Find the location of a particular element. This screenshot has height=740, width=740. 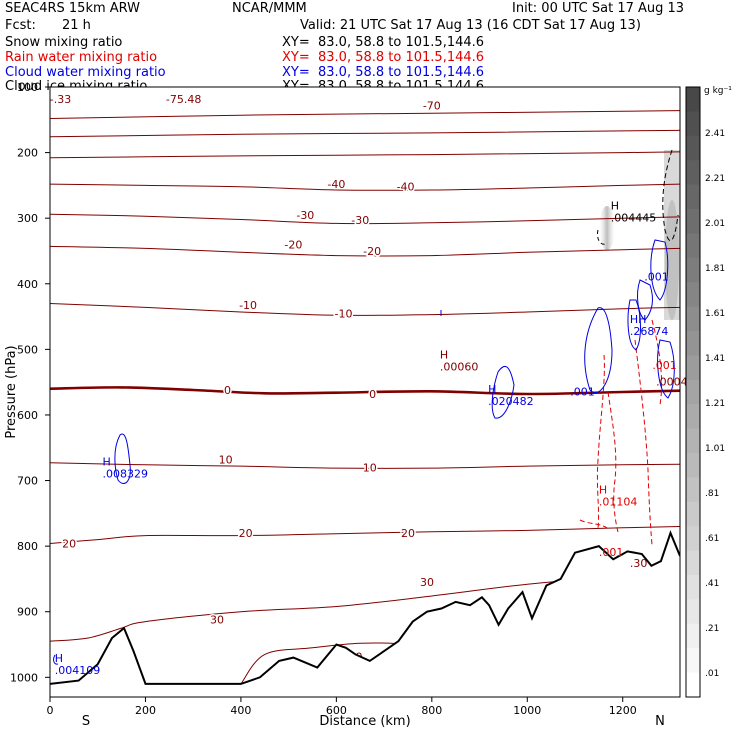

value-annotation-3: .008329 is located at coordinates (126, 473).